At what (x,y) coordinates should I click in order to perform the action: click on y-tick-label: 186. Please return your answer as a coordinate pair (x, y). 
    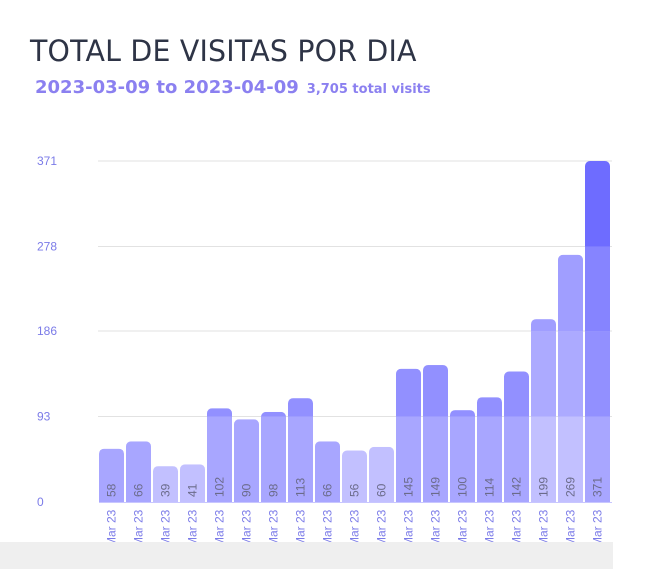
    Looking at the image, I should click on (47, 331).